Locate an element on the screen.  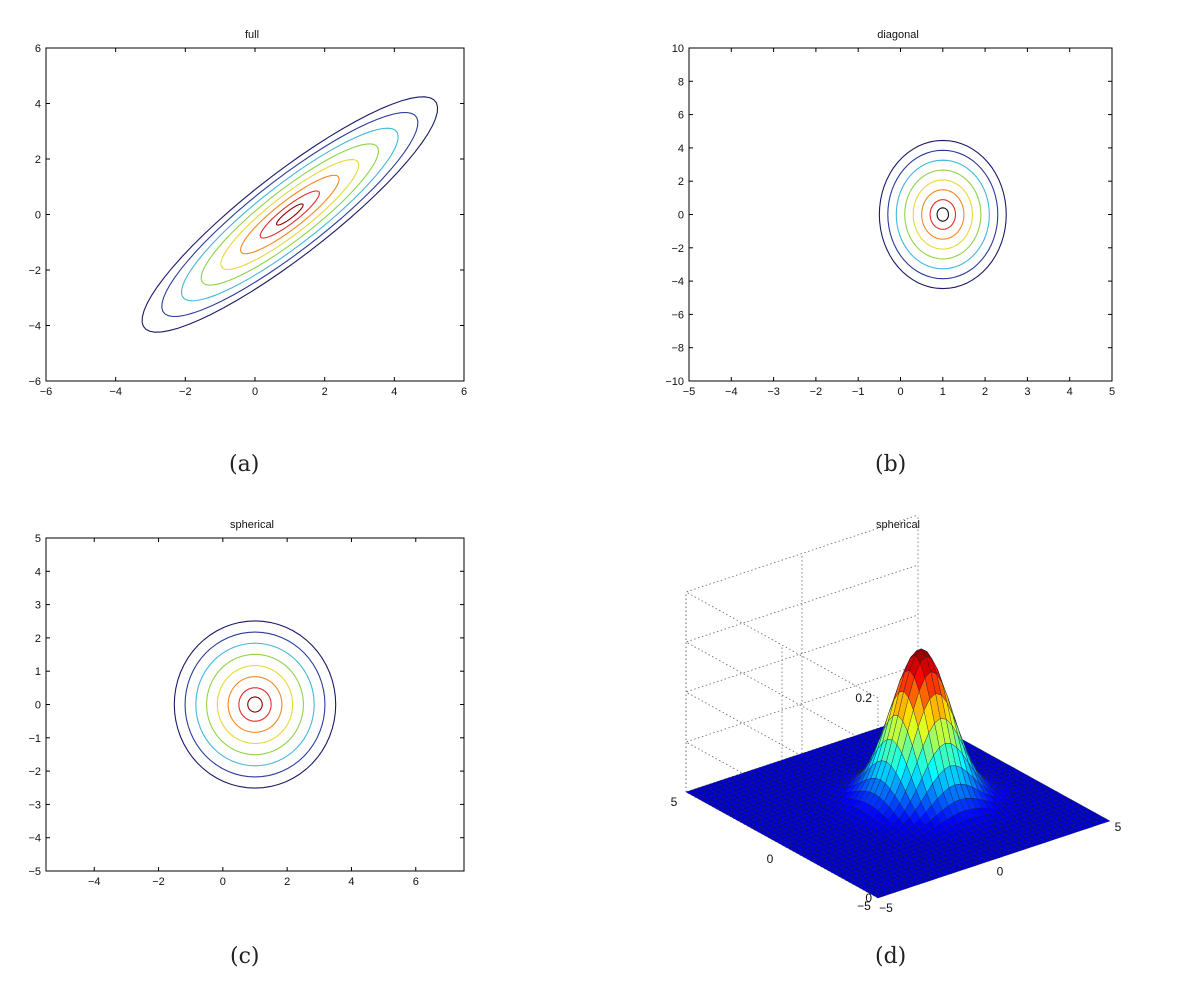
contours-b is located at coordinates (942, 214).